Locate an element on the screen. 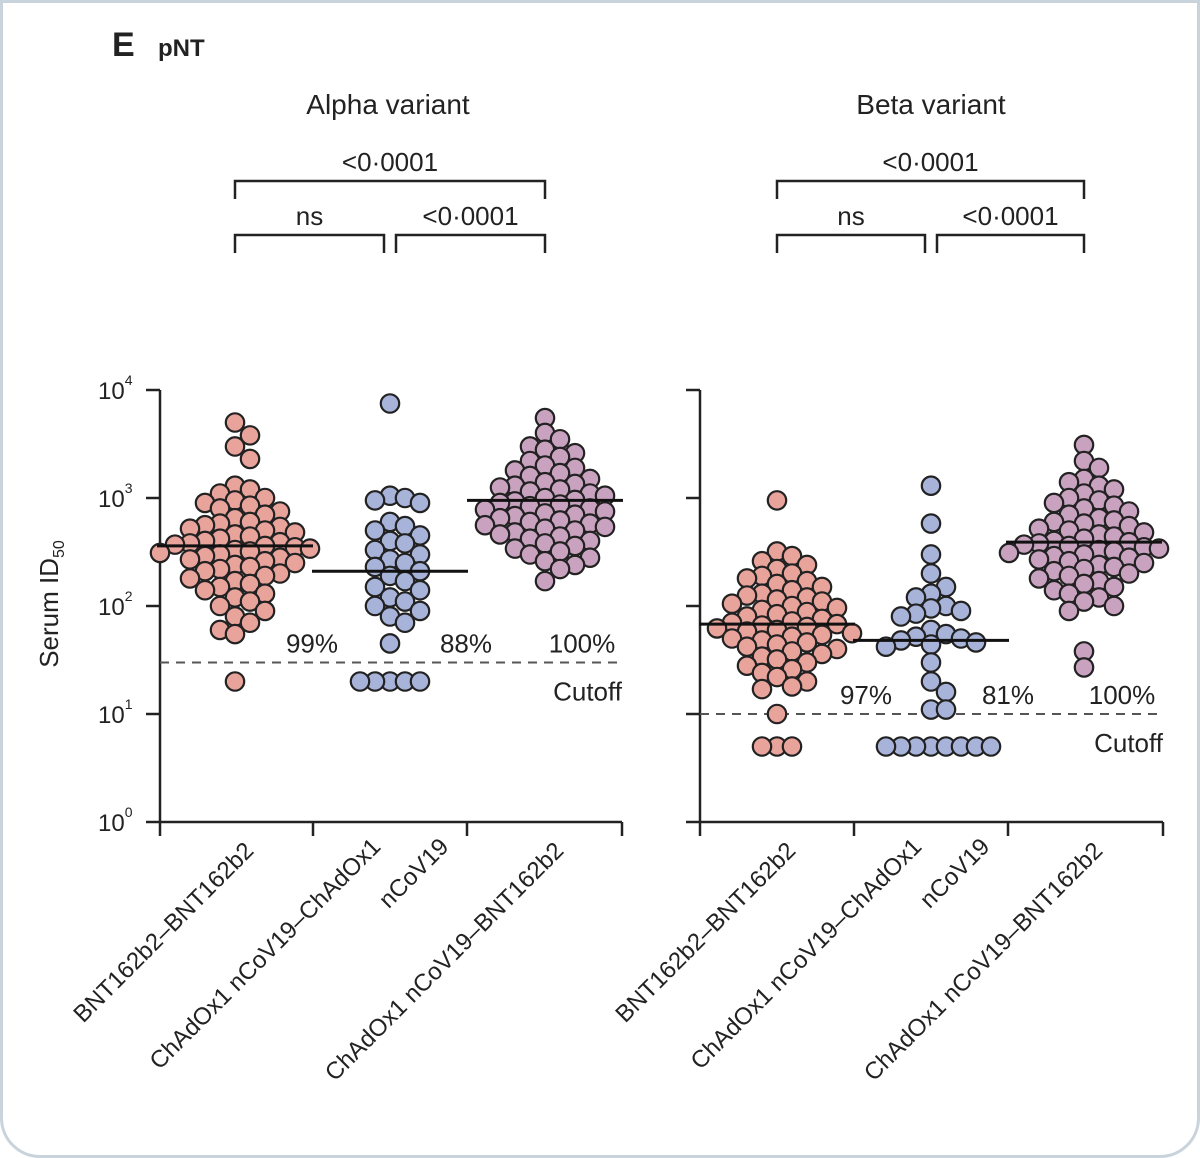  y-tick-label: 10² is located at coordinates (115, 604).